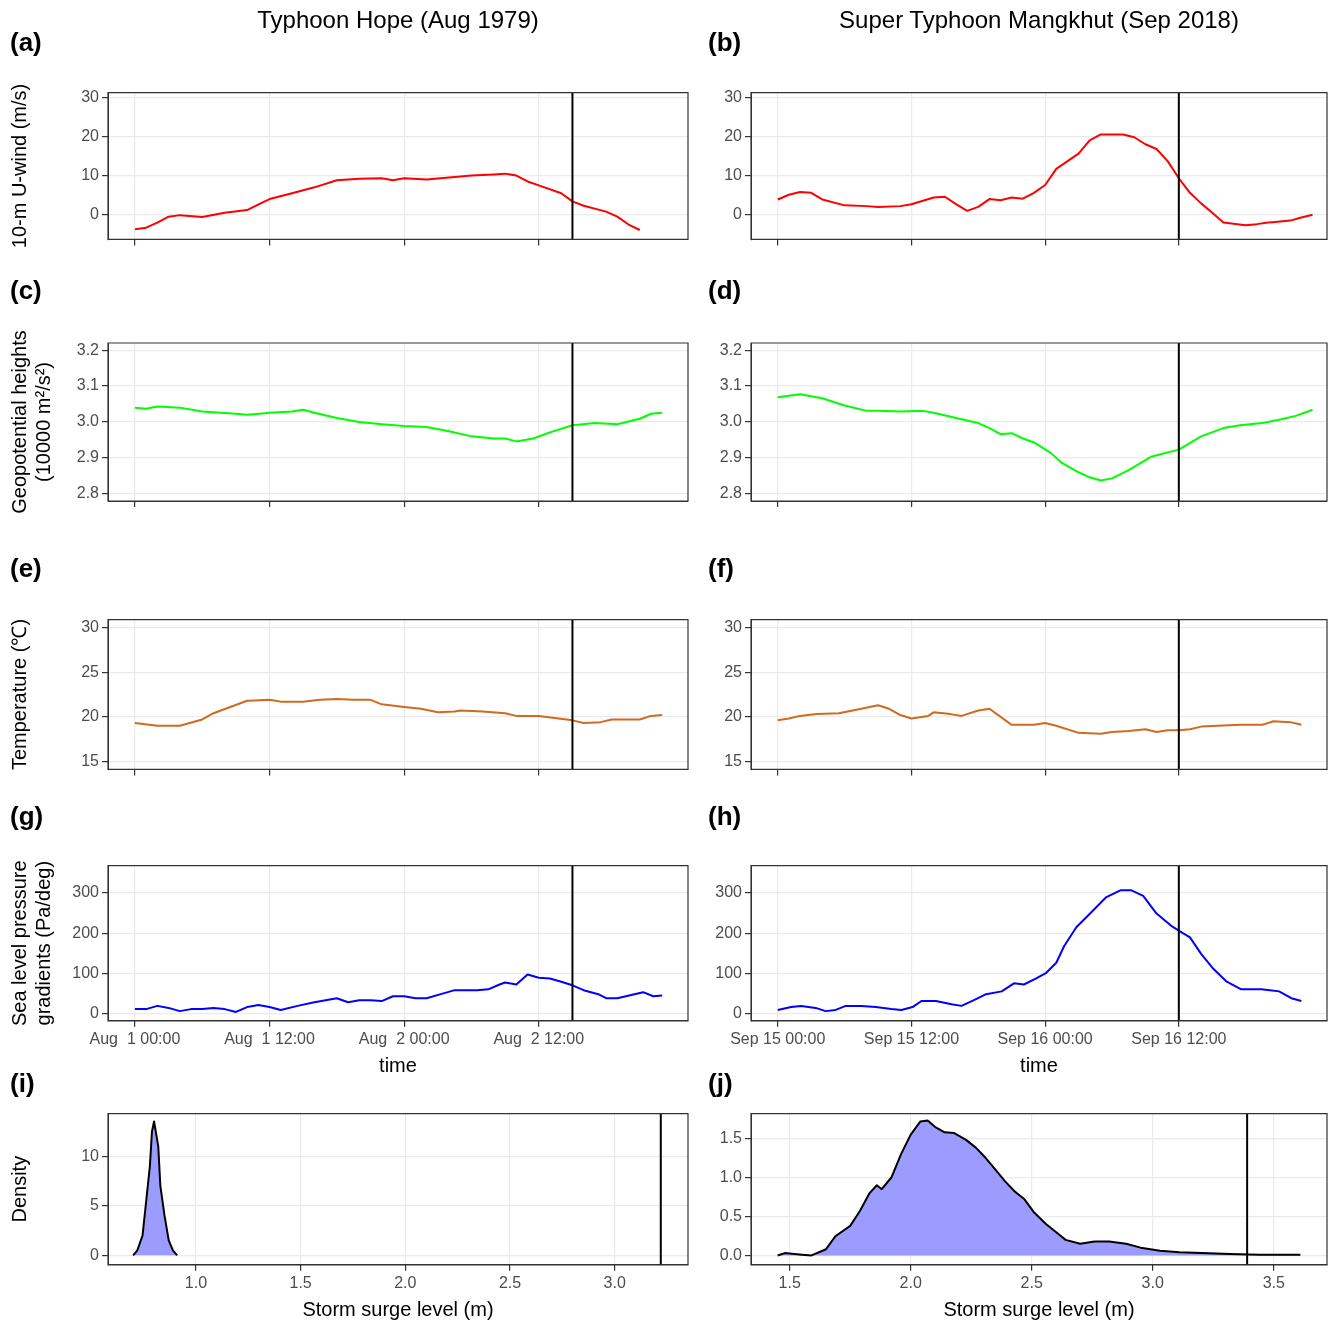 This screenshot has width=1329, height=1322. Describe the element at coordinates (18, 1189) in the screenshot. I see `y-axis-title: Density` at that location.